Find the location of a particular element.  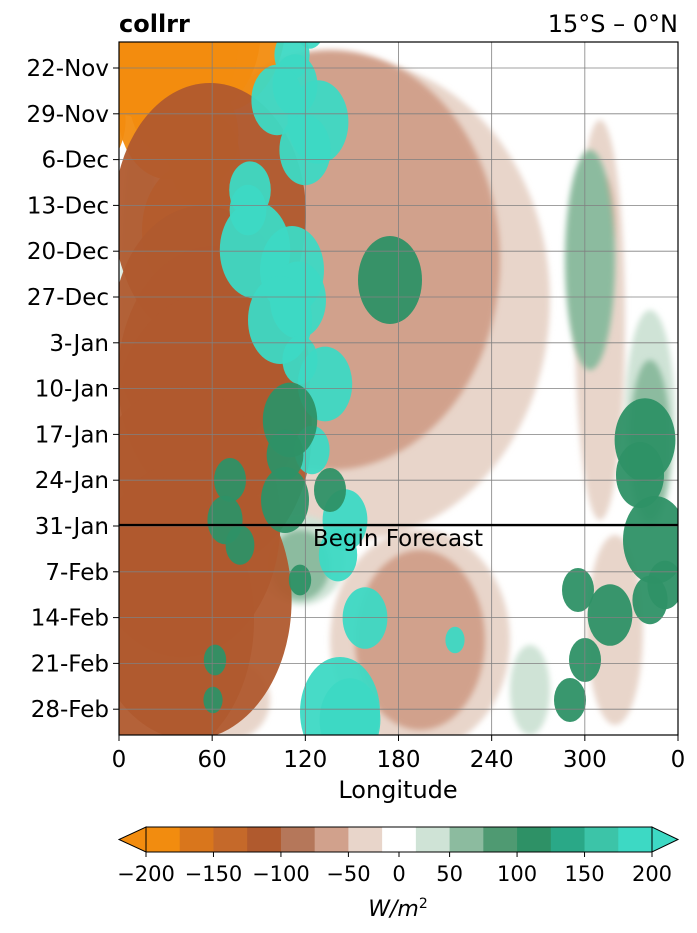

colorbar-label: W/m2 is located at coordinates (398, 909).